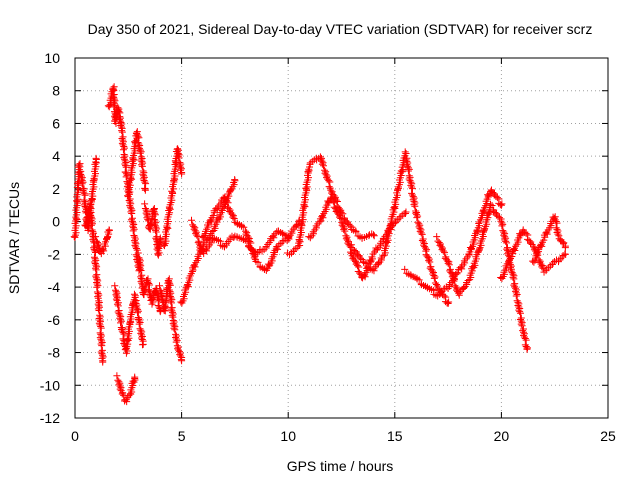 This screenshot has height=480, width=640. I want to click on x-tick-label: 5, so click(182, 436).